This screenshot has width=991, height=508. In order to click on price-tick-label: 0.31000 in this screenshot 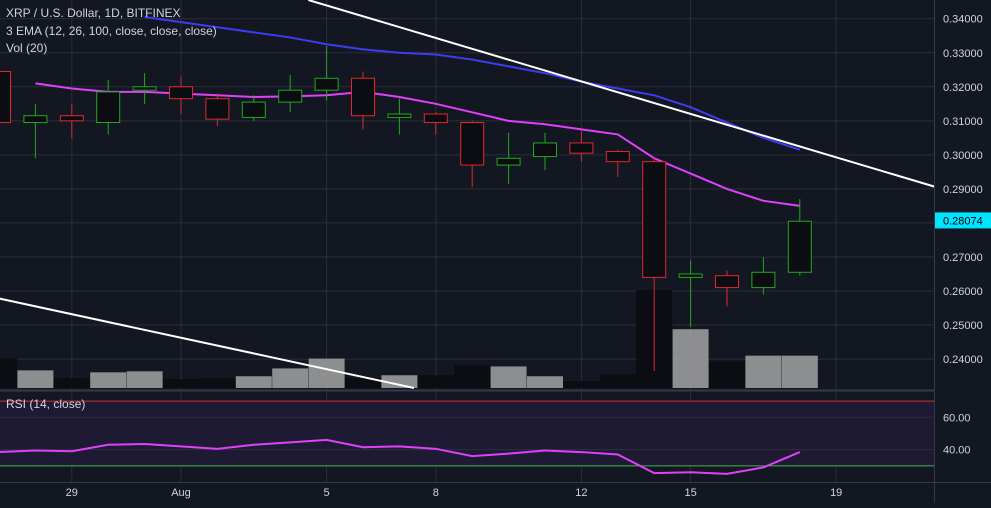, I will do `click(963, 122)`.